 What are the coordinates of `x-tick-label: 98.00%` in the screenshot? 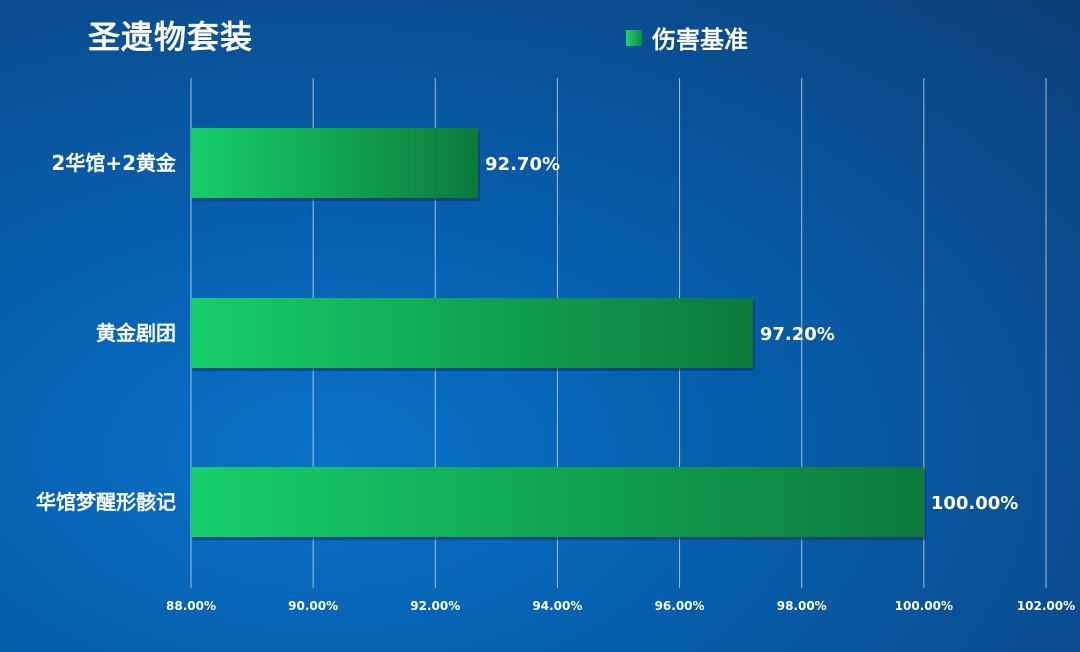 It's located at (802, 606).